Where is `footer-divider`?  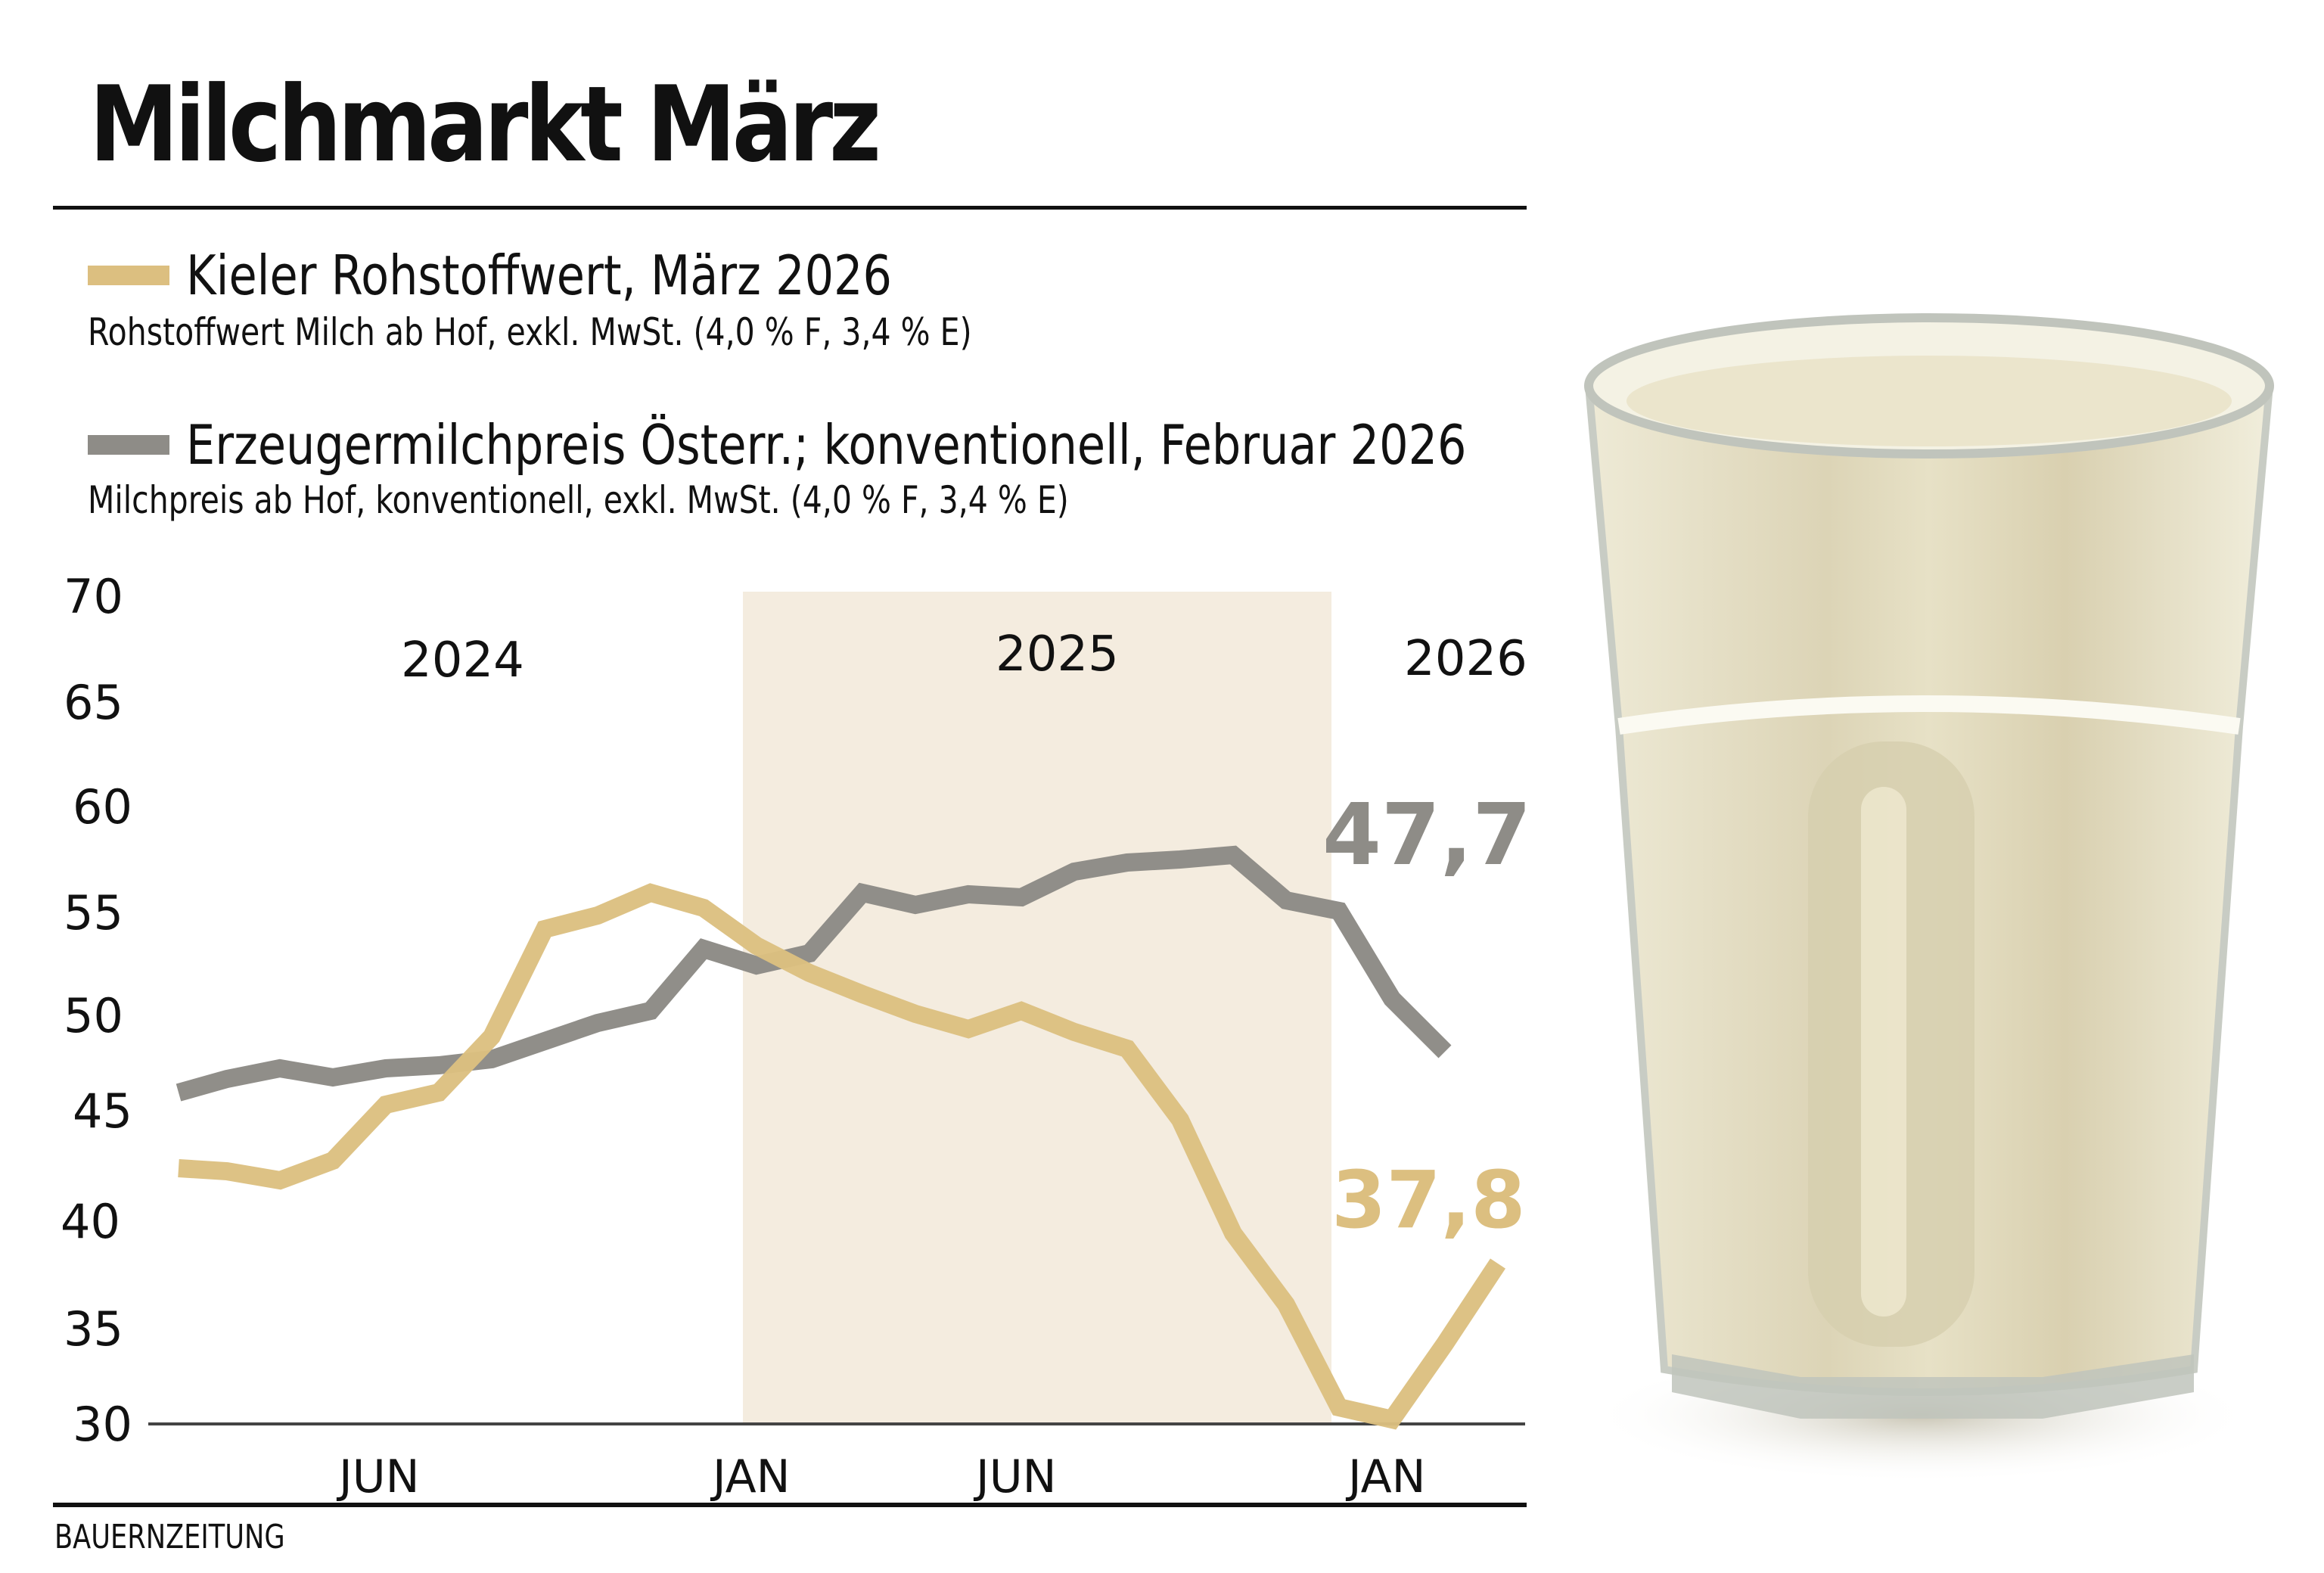 footer-divider is located at coordinates (790, 1505).